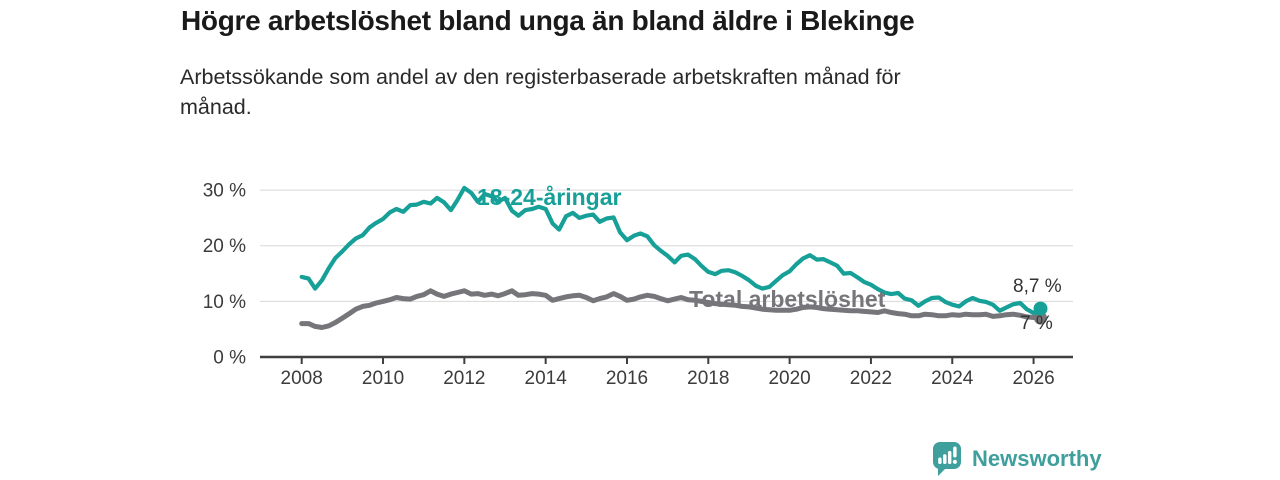 Image resolution: width=1280 pixels, height=480 pixels. What do you see at coordinates (708, 378) in the screenshot?
I see `x-tick-label: 2018` at bounding box center [708, 378].